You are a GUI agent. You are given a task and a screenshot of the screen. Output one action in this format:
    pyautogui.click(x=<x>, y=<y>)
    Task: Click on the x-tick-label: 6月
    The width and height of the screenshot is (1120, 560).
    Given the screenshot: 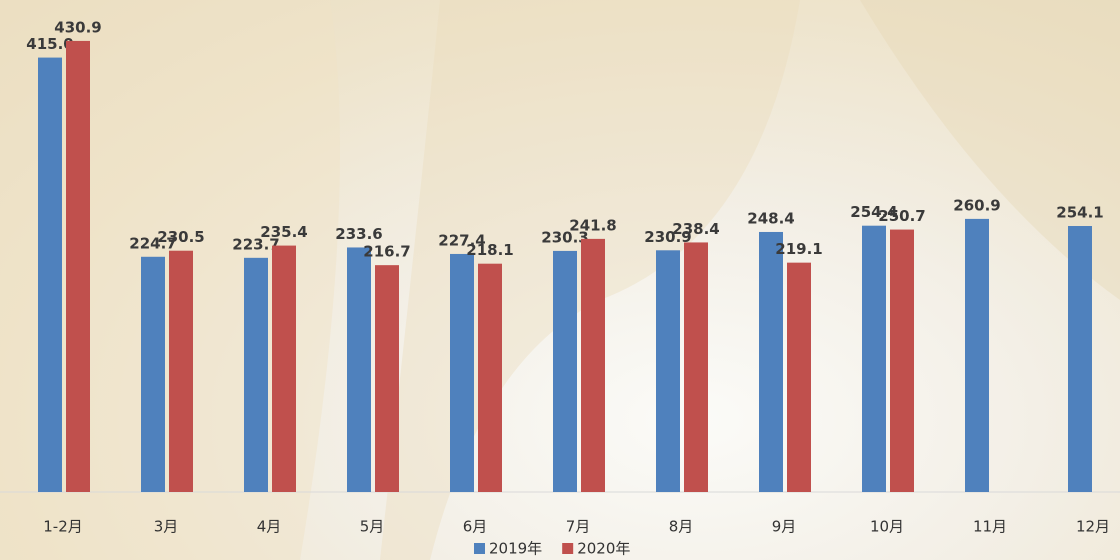 What is the action you would take?
    pyautogui.click(x=475, y=527)
    